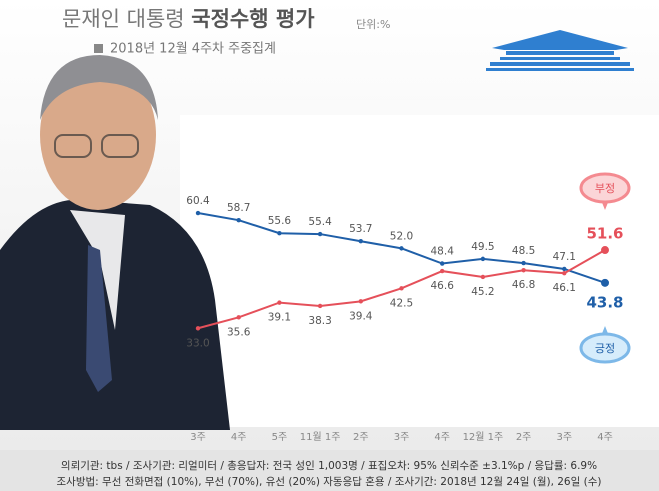 The image size is (659, 491). I want to click on value-label: 58.7, so click(238, 208).